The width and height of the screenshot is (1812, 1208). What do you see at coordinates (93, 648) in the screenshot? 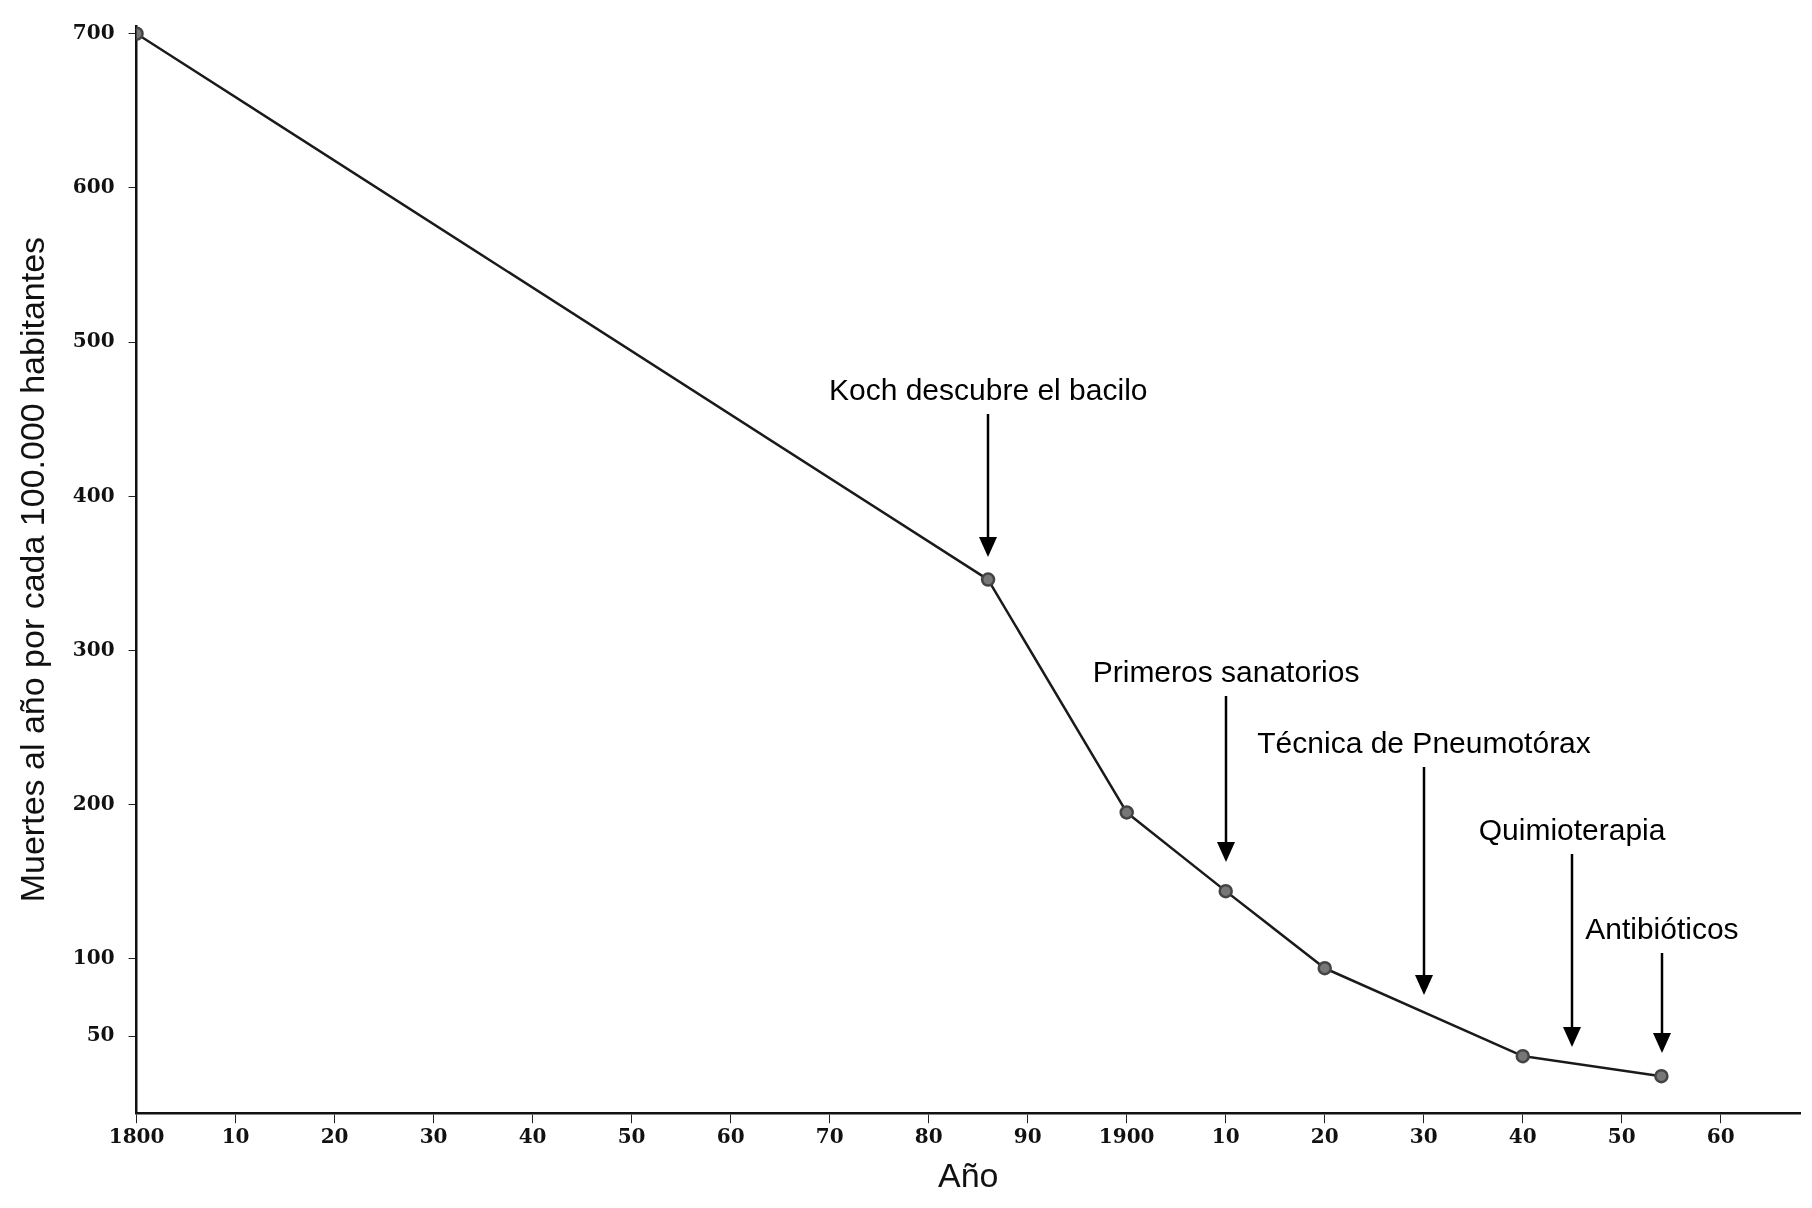
I see `y-tick-label: 300` at bounding box center [93, 648].